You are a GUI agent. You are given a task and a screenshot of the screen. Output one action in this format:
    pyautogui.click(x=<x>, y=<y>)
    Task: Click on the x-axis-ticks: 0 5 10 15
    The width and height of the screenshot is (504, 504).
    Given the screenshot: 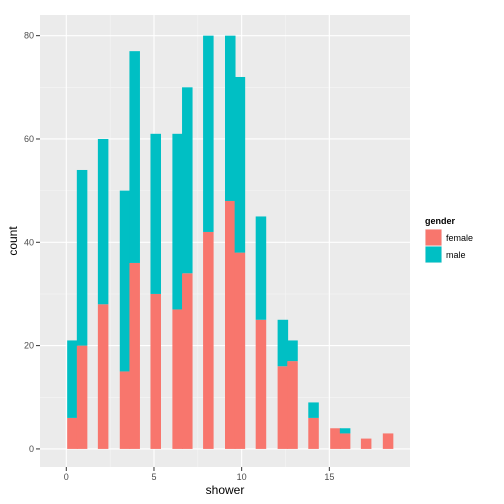 What is the action you would take?
    pyautogui.click(x=199, y=474)
    